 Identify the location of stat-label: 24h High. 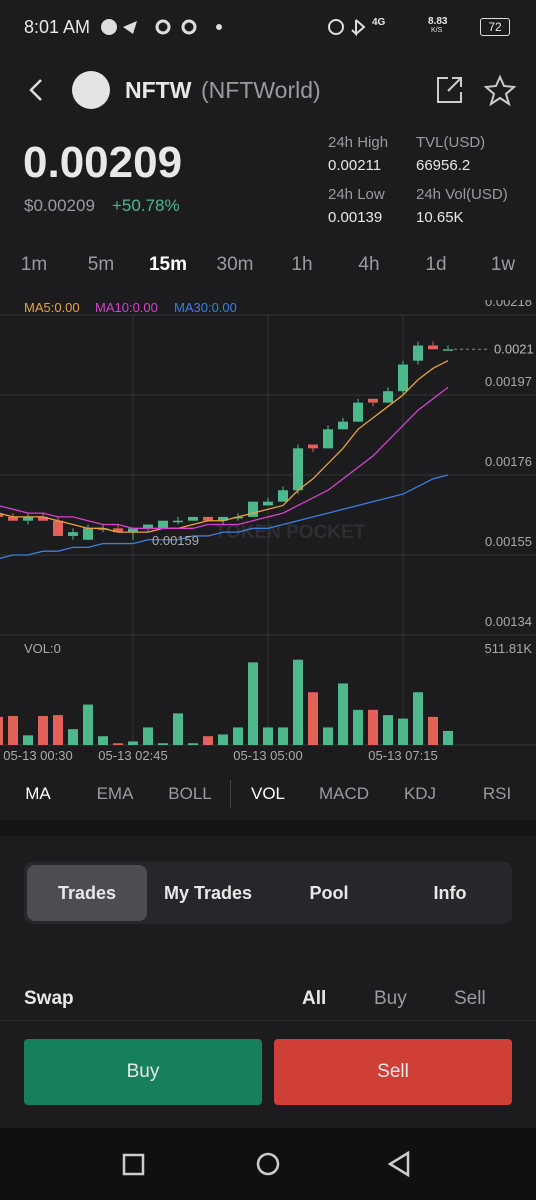
(358, 142).